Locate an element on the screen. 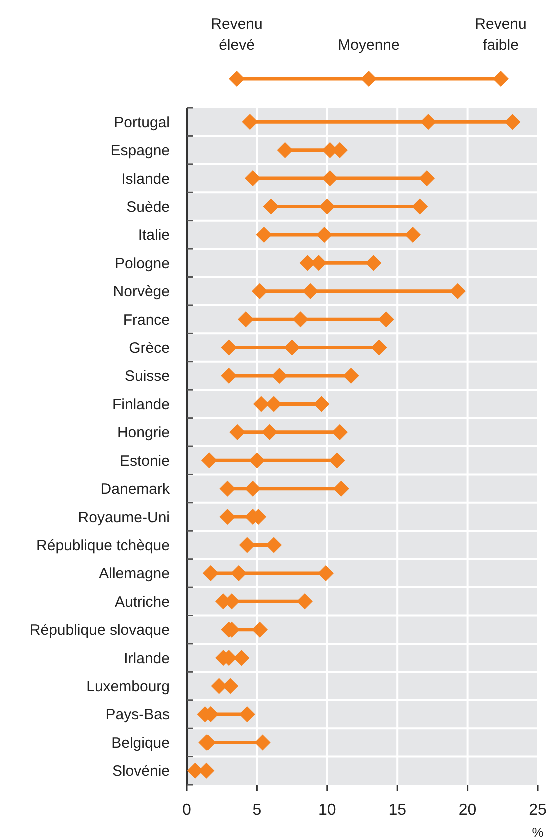  y-tick-label: République slovaque is located at coordinates (100, 631).